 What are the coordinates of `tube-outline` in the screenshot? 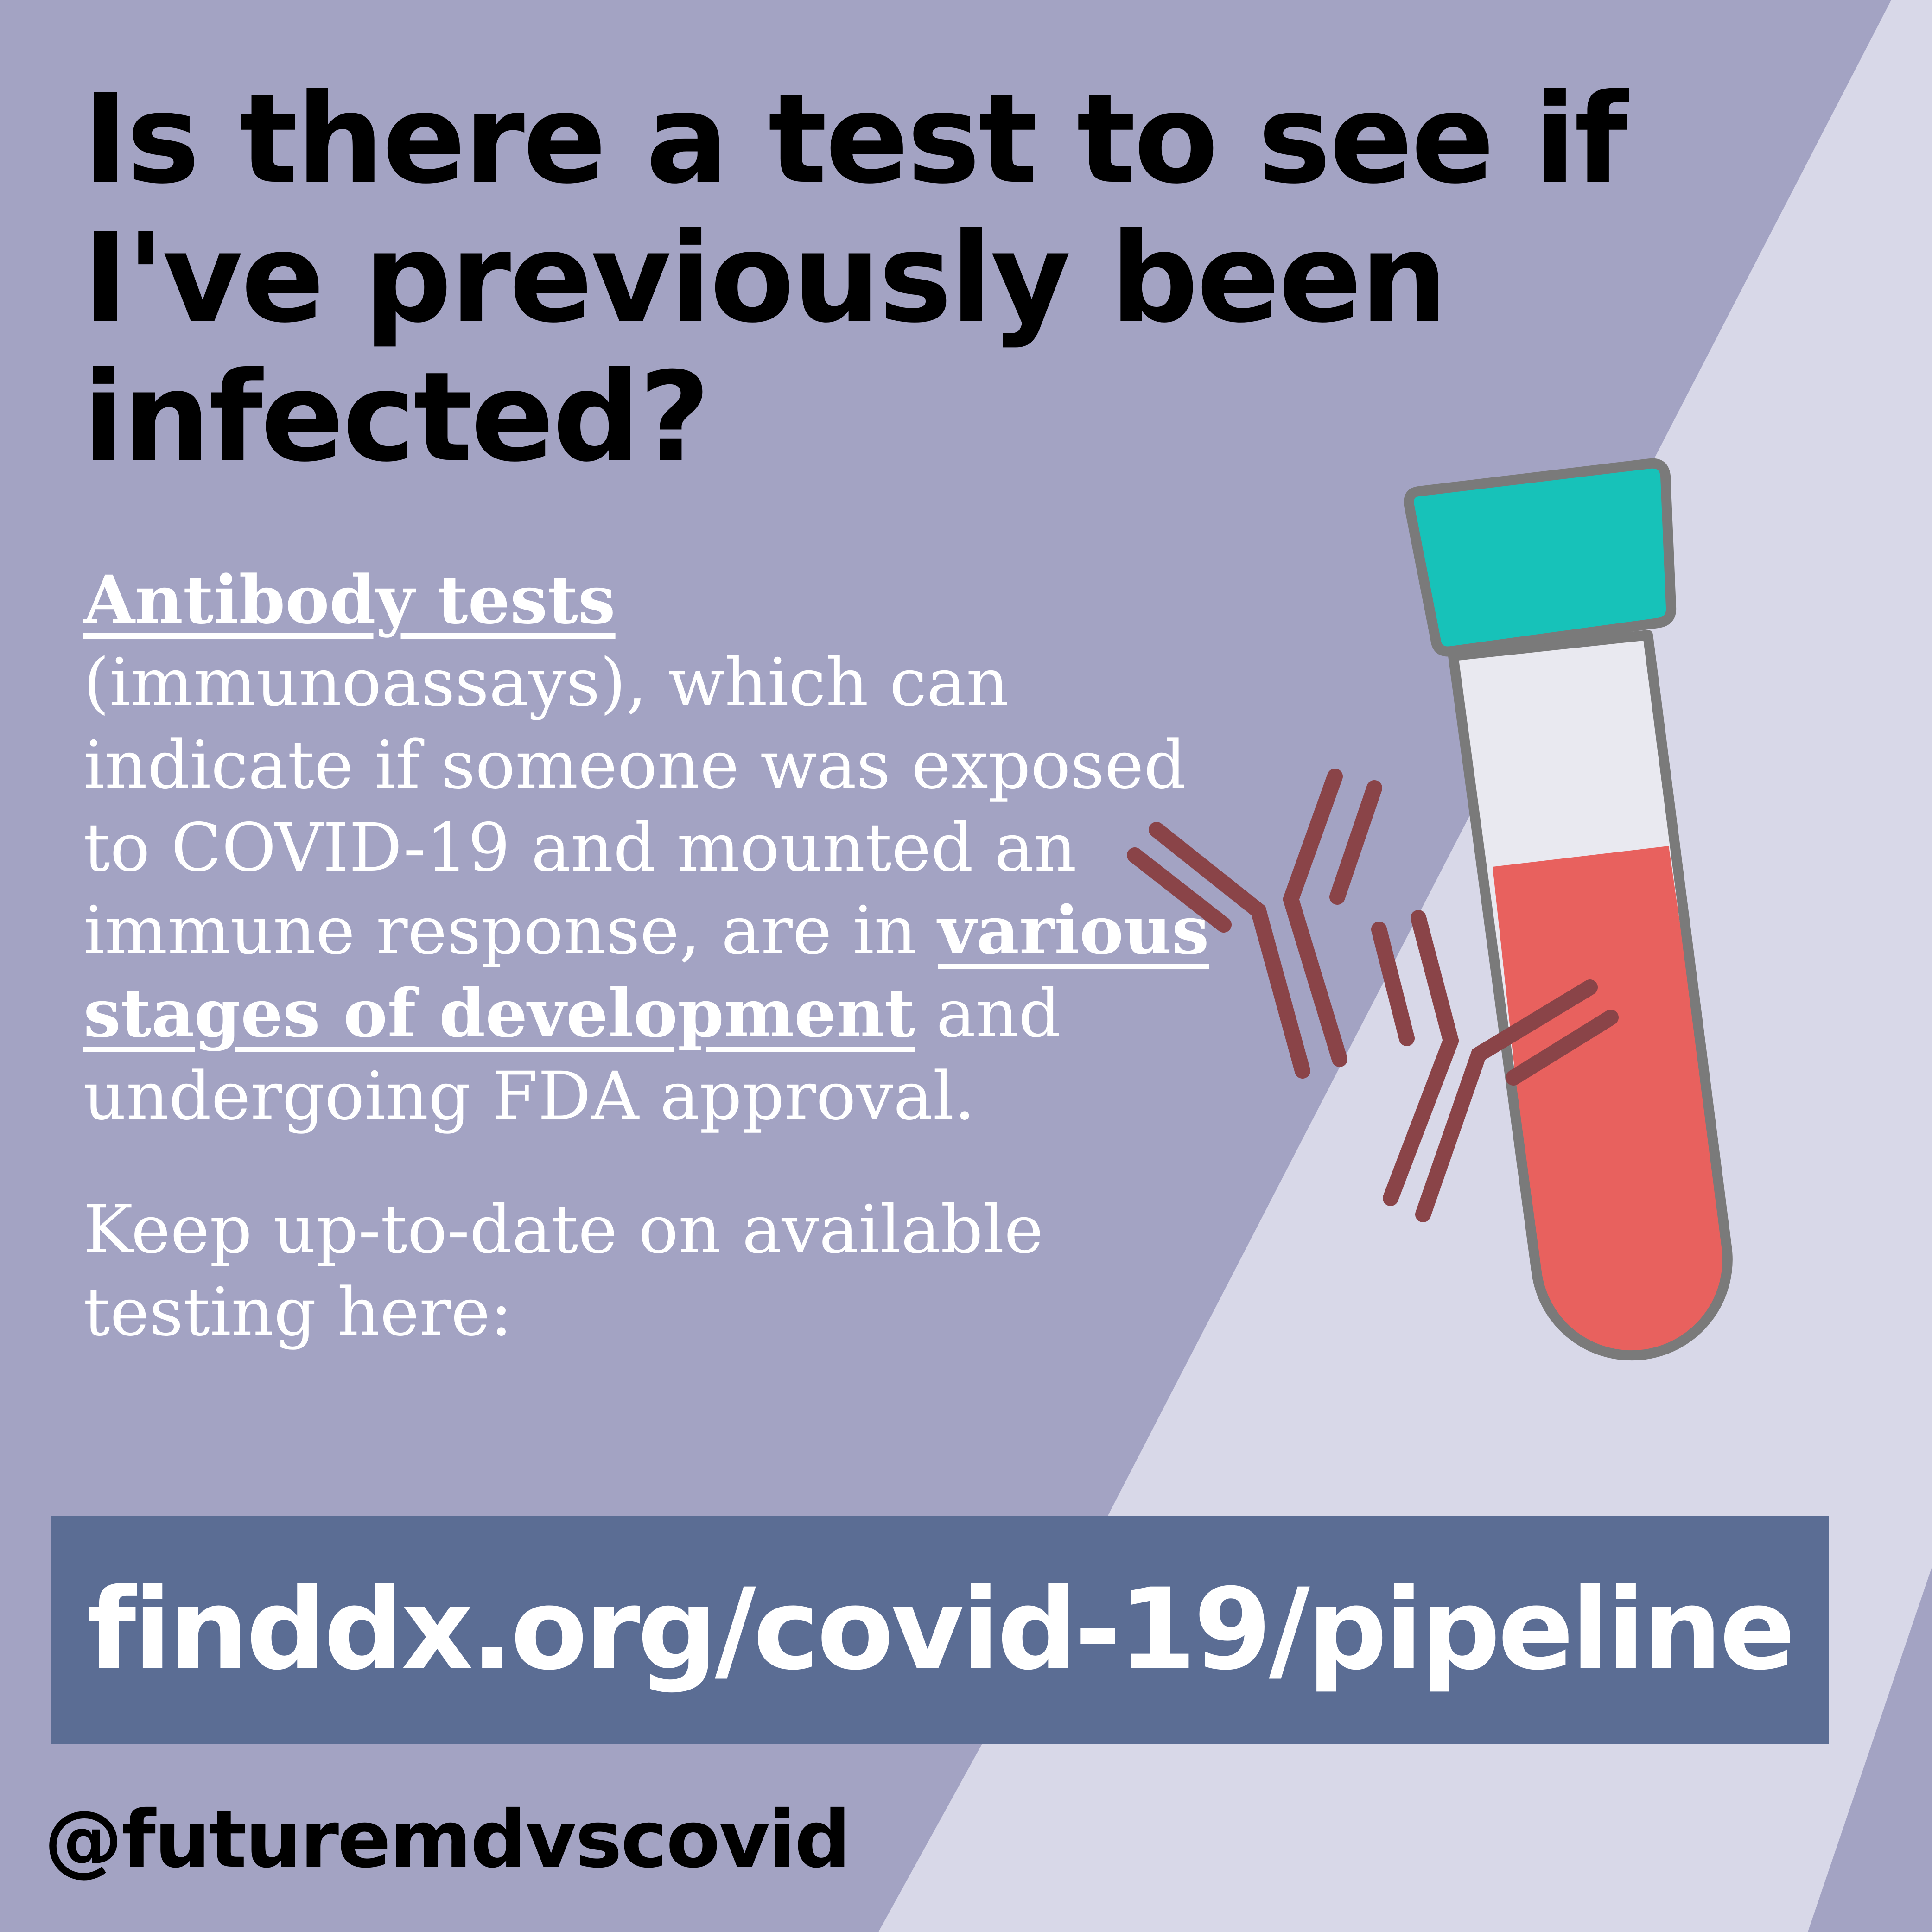 It's located at (1590, 995).